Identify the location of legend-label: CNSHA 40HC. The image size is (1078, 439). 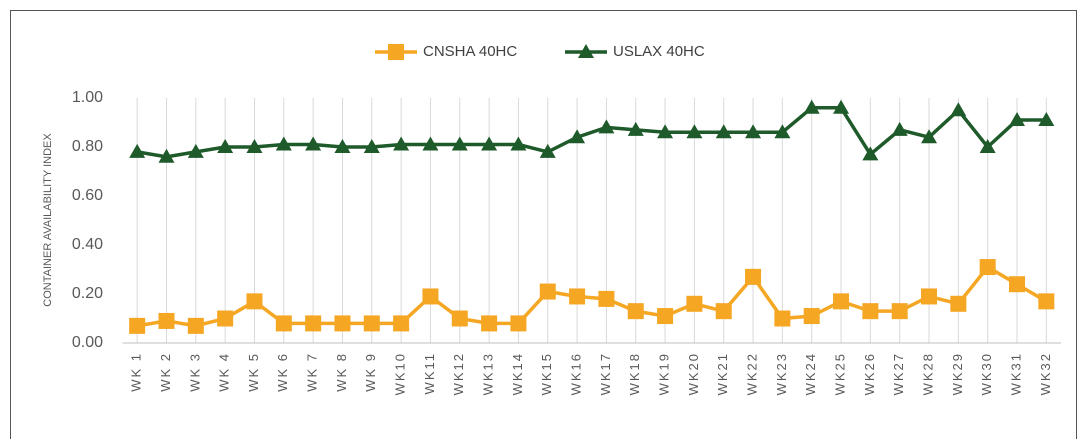
(470, 51).